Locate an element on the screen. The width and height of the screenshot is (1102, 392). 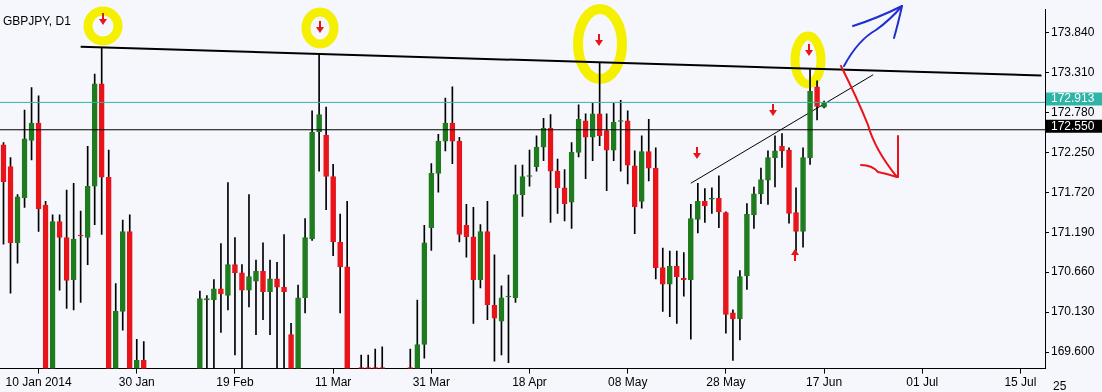
x-tick-label: 17 Jun is located at coordinates (824, 382).